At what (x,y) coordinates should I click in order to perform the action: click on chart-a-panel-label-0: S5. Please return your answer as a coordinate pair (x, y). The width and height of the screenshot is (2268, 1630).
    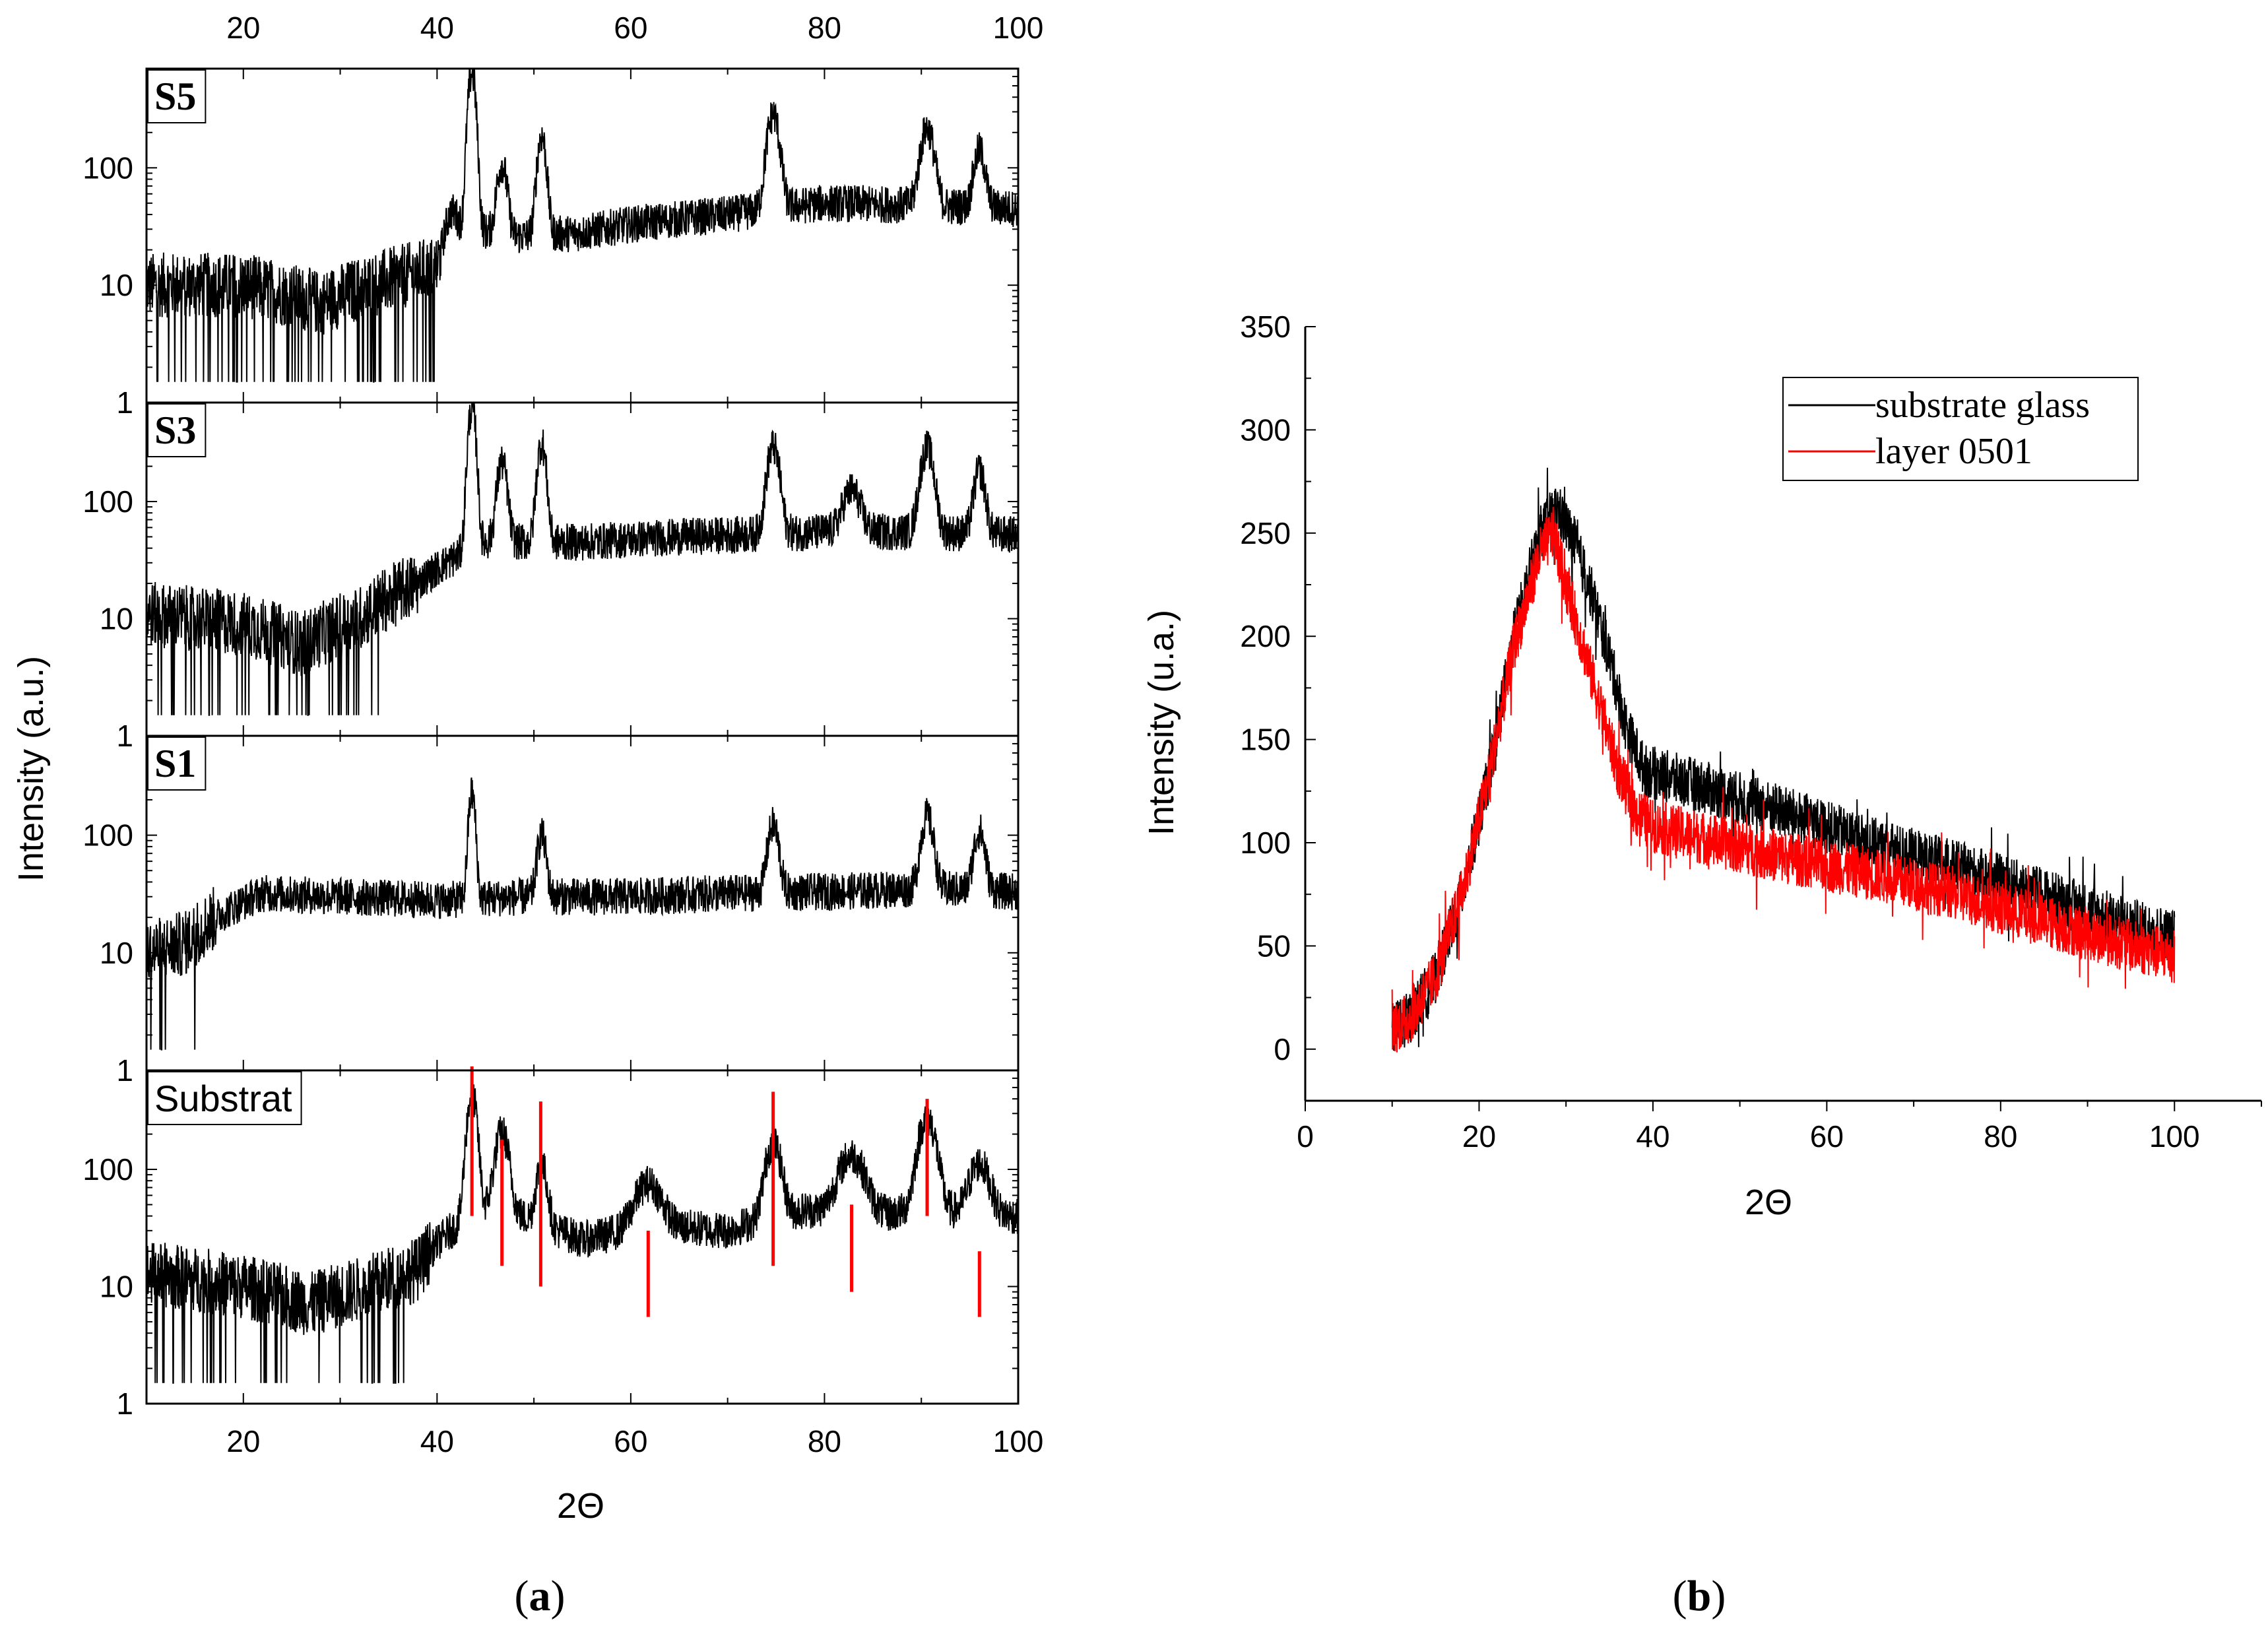
    Looking at the image, I should click on (175, 96).